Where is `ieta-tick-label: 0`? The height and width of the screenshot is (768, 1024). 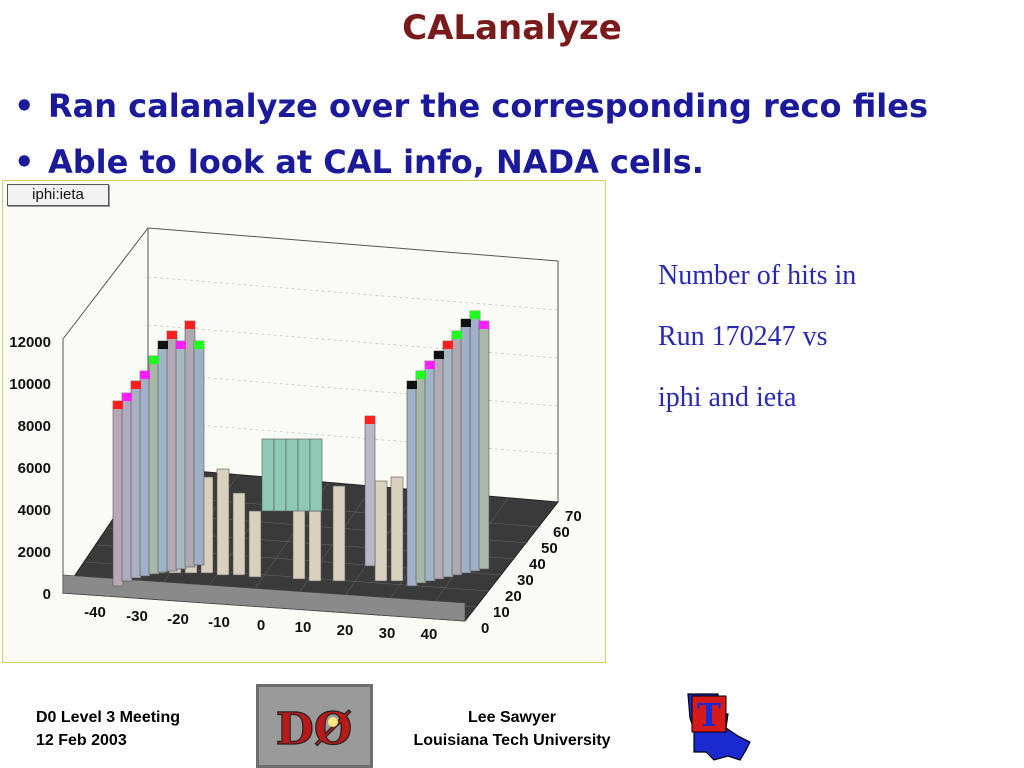
ieta-tick-label: 0 is located at coordinates (261, 625).